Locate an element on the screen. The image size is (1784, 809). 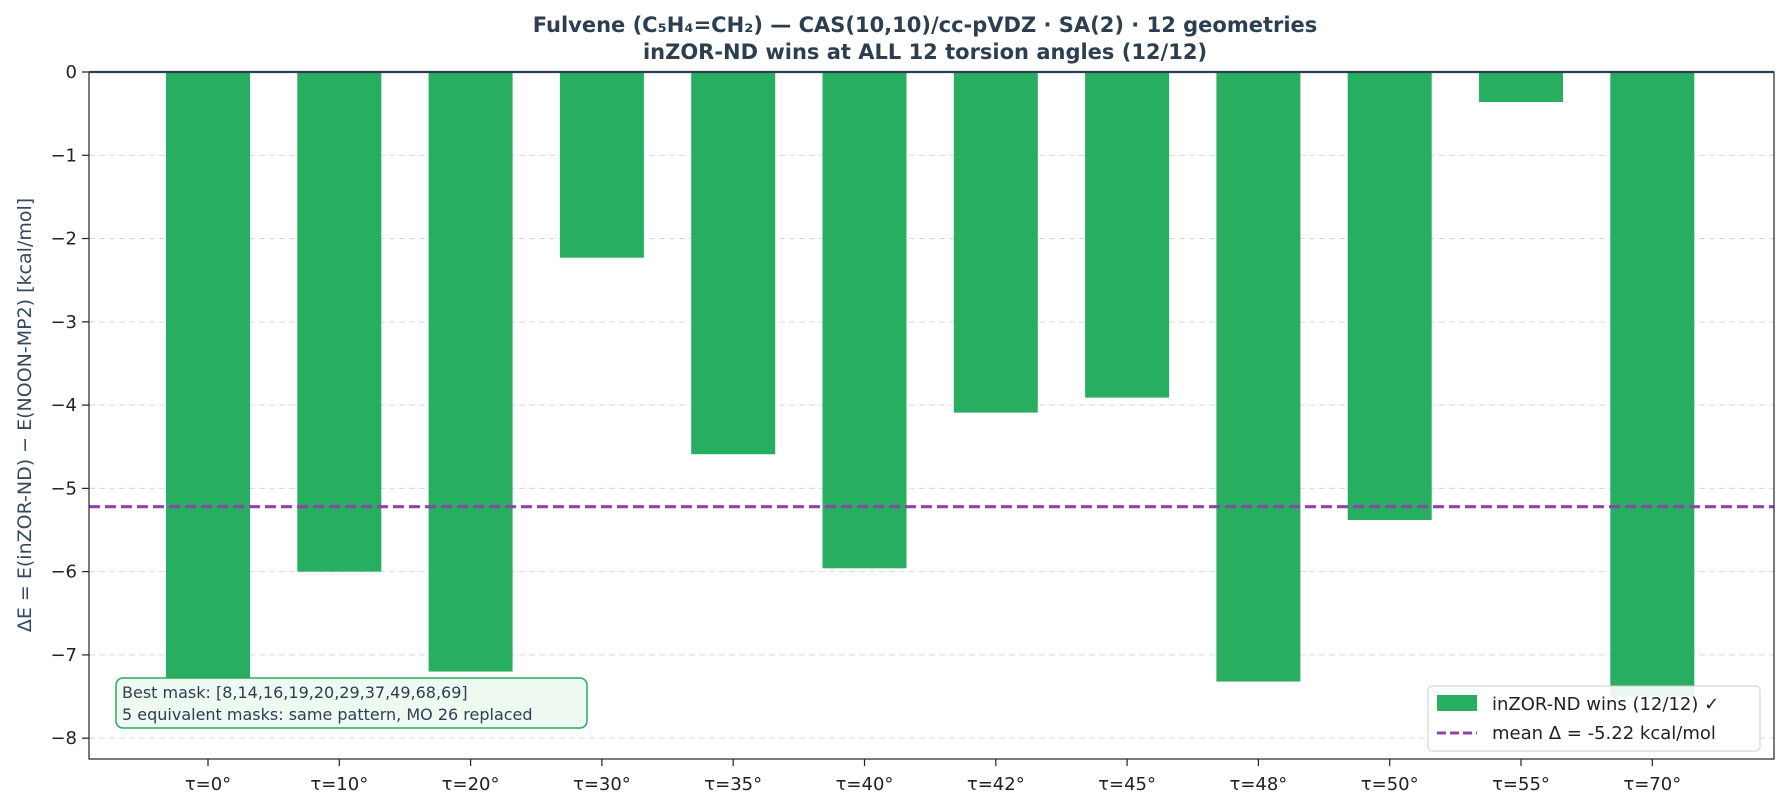
y-tick-label: −3 is located at coordinates (63, 322).